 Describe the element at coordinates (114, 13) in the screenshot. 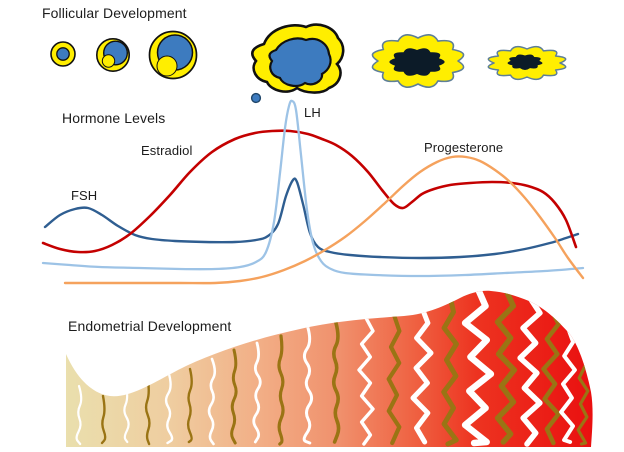

I see `follicular-development-title: Follicular Development` at that location.